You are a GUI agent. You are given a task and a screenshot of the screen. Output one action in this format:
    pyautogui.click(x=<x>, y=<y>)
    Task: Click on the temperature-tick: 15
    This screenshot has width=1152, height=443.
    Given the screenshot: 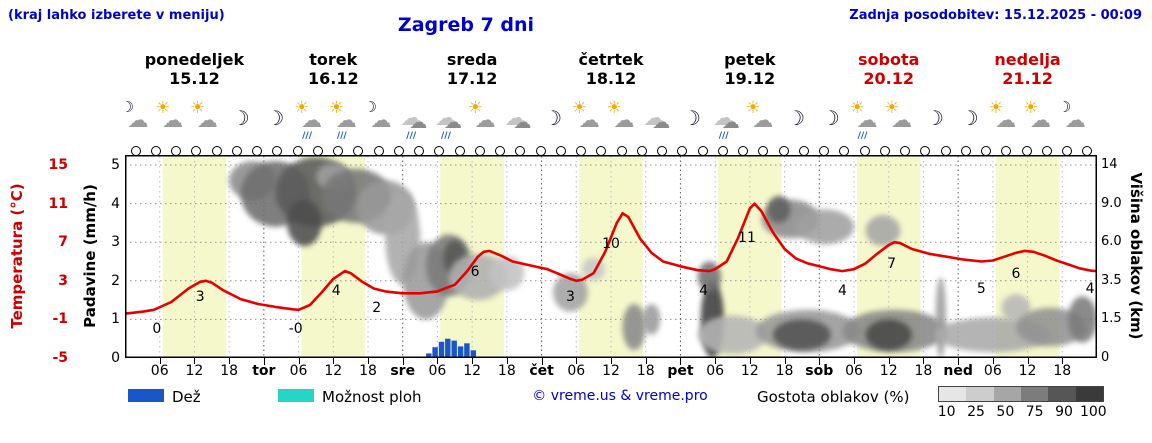 What is the action you would take?
    pyautogui.click(x=58, y=165)
    